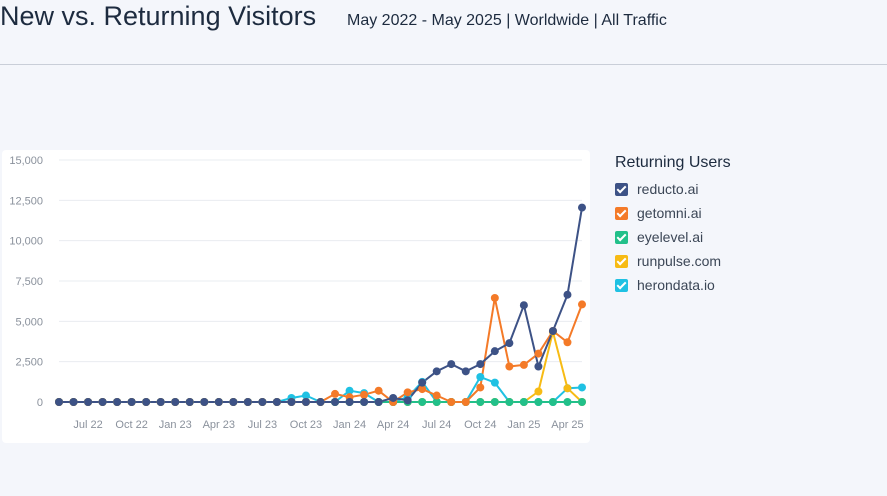 The width and height of the screenshot is (887, 496). I want to click on legend-item-eyelevel-ai: eyelevel.ai, so click(673, 237).